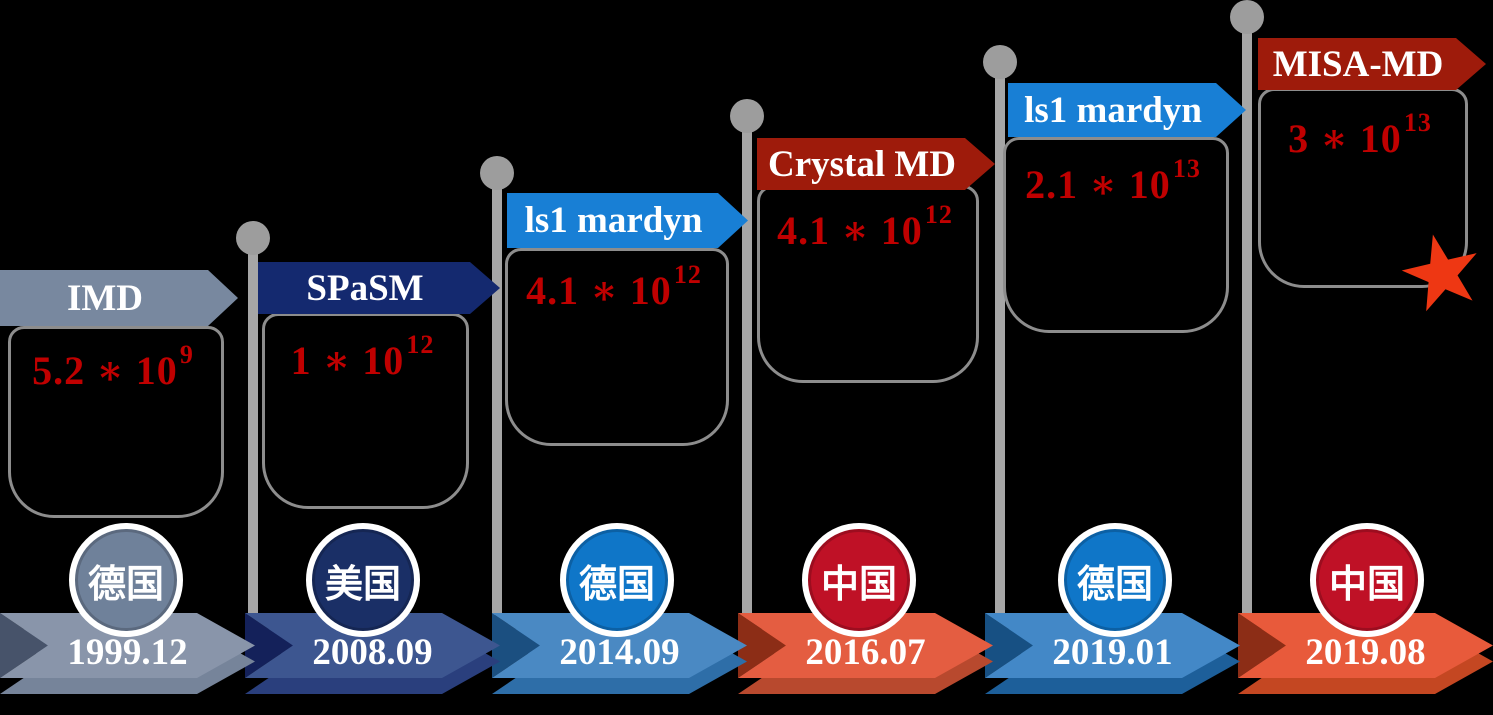 This screenshot has width=1493, height=715. What do you see at coordinates (1113, 180) in the screenshot?
I see `atom-count-value: 2.1 ∗ 10 13` at bounding box center [1113, 180].